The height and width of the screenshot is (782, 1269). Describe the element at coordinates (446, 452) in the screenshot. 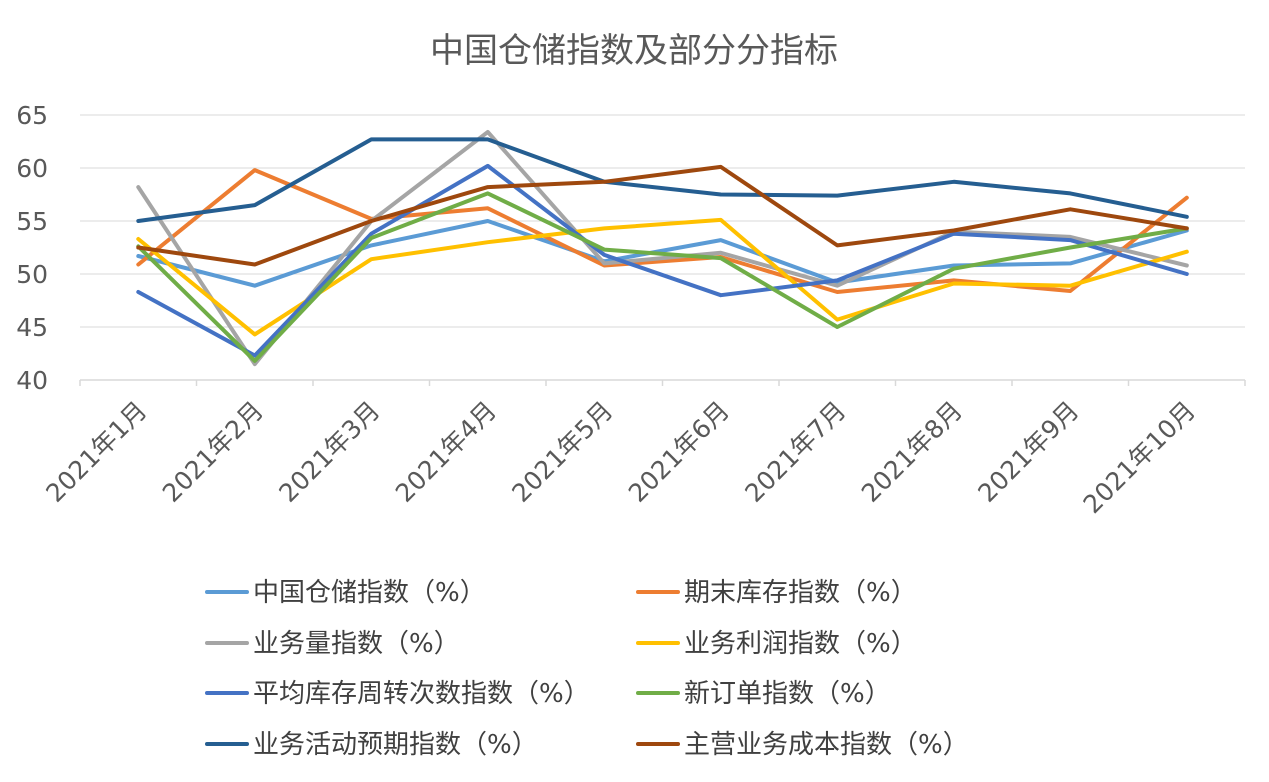

I see `x-tick-label: 2021年4月` at that location.